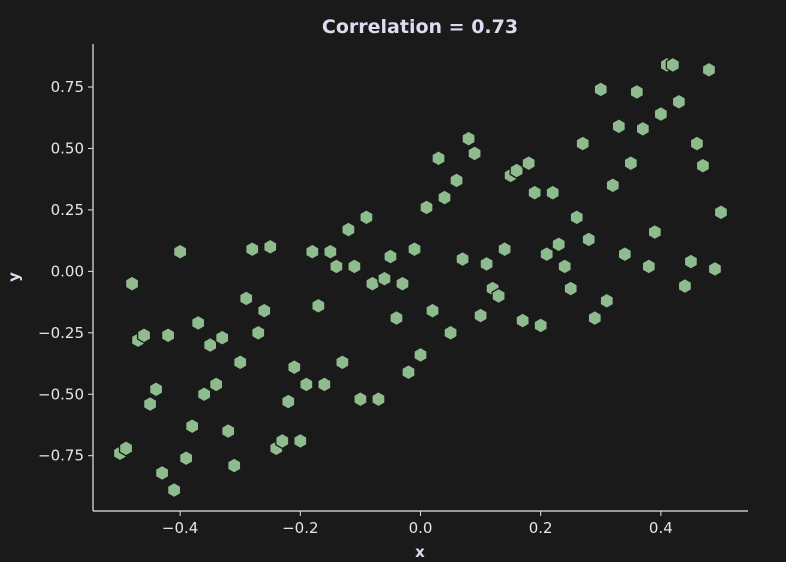  I want to click on y-axis-label: y, so click(14, 277).